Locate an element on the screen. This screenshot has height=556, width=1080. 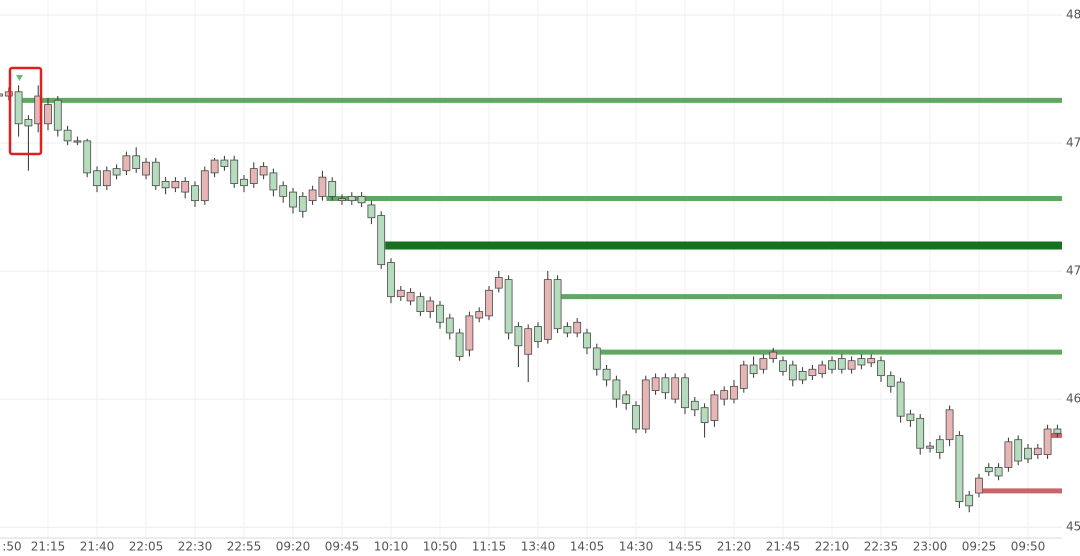
x-tick-label: 21:40 is located at coordinates (97, 547).